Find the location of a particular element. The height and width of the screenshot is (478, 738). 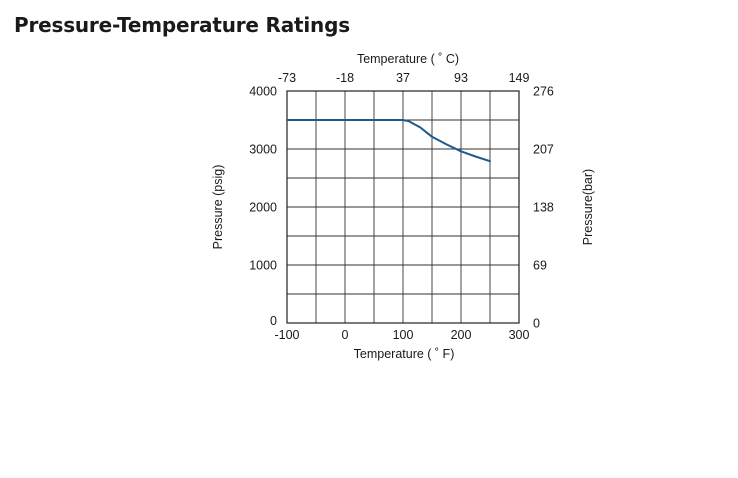

x-tick-label: -100 is located at coordinates (286, 335).